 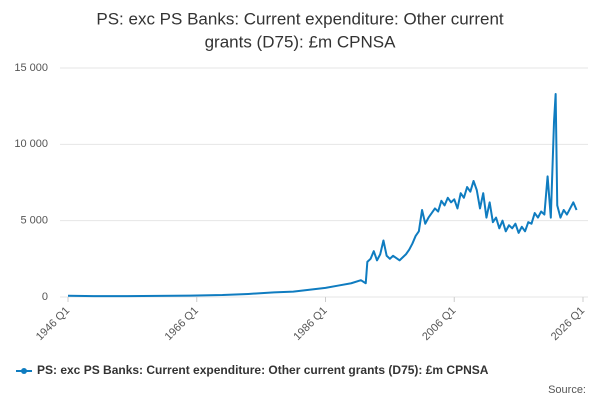 What do you see at coordinates (439, 324) in the screenshot?
I see `x-tick-label: 2006 Q1` at bounding box center [439, 324].